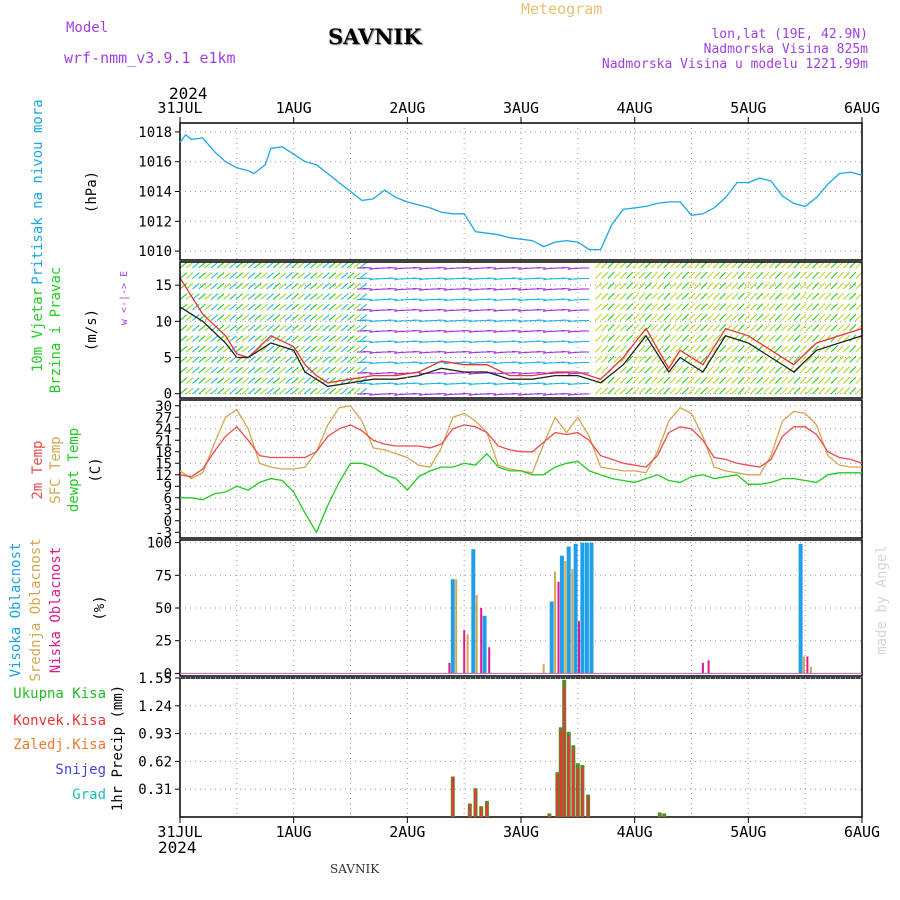 The width and height of the screenshot is (900, 900). Describe the element at coordinates (155, 735) in the screenshot. I see `precip-ytick-label: 0.93` at that location.